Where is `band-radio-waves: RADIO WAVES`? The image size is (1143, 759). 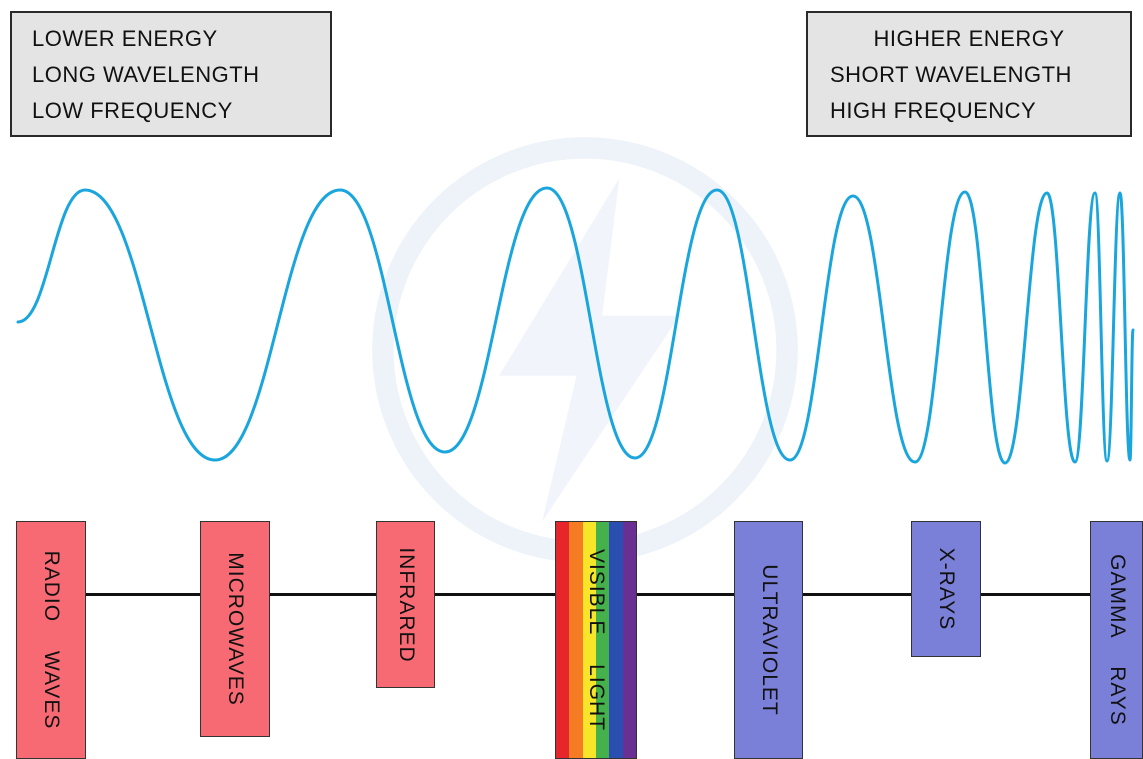 band-radio-waves: RADIO WAVES is located at coordinates (51, 640).